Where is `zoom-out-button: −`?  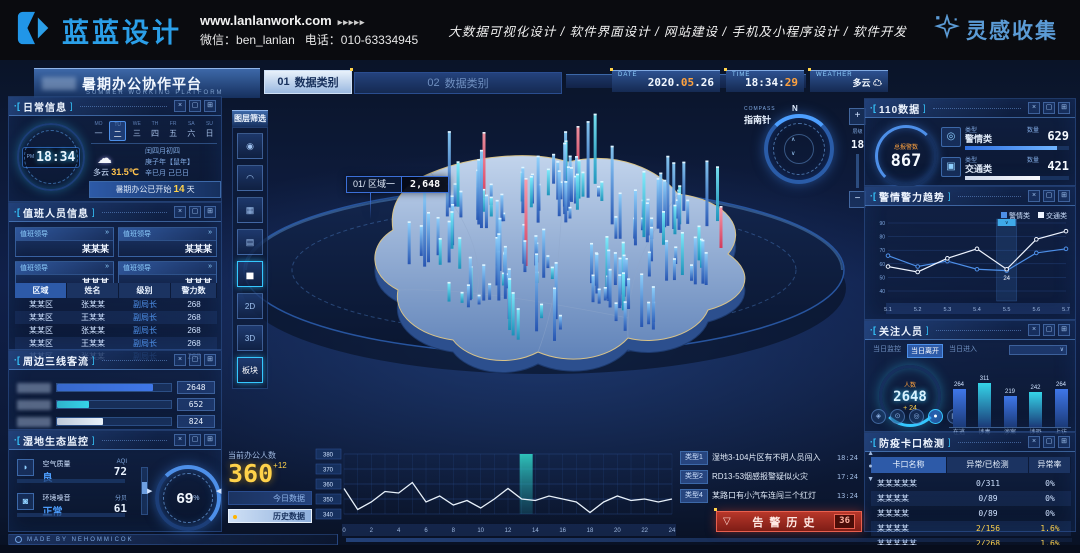 zoom-out-button: − is located at coordinates (857, 199).